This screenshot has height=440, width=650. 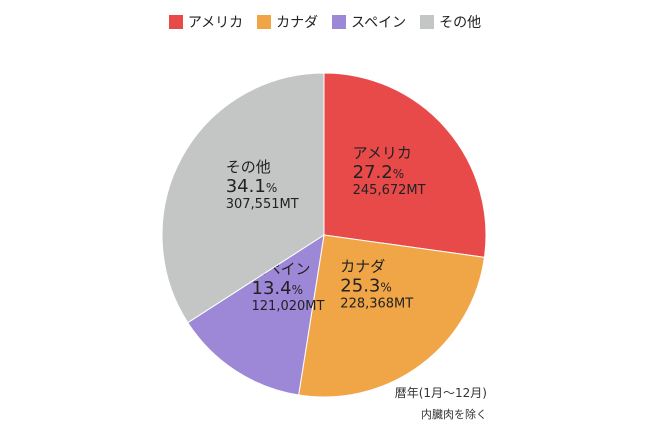 What do you see at coordinates (378, 172) in the screenshot?
I see `slice-percent-usa: 27.2%` at bounding box center [378, 172].